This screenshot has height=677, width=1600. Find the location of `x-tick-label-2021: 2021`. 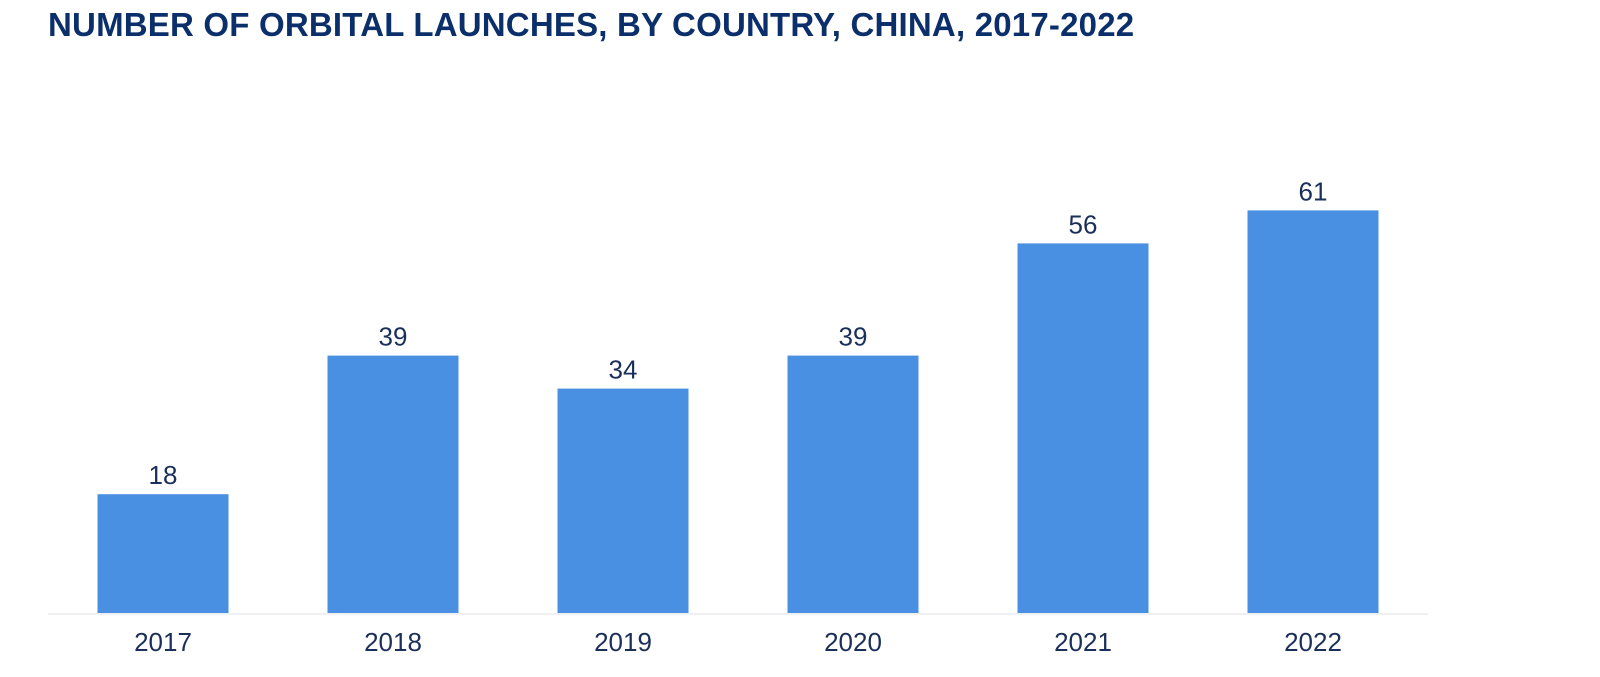

x-tick-label-2021: 2021 is located at coordinates (1083, 642).